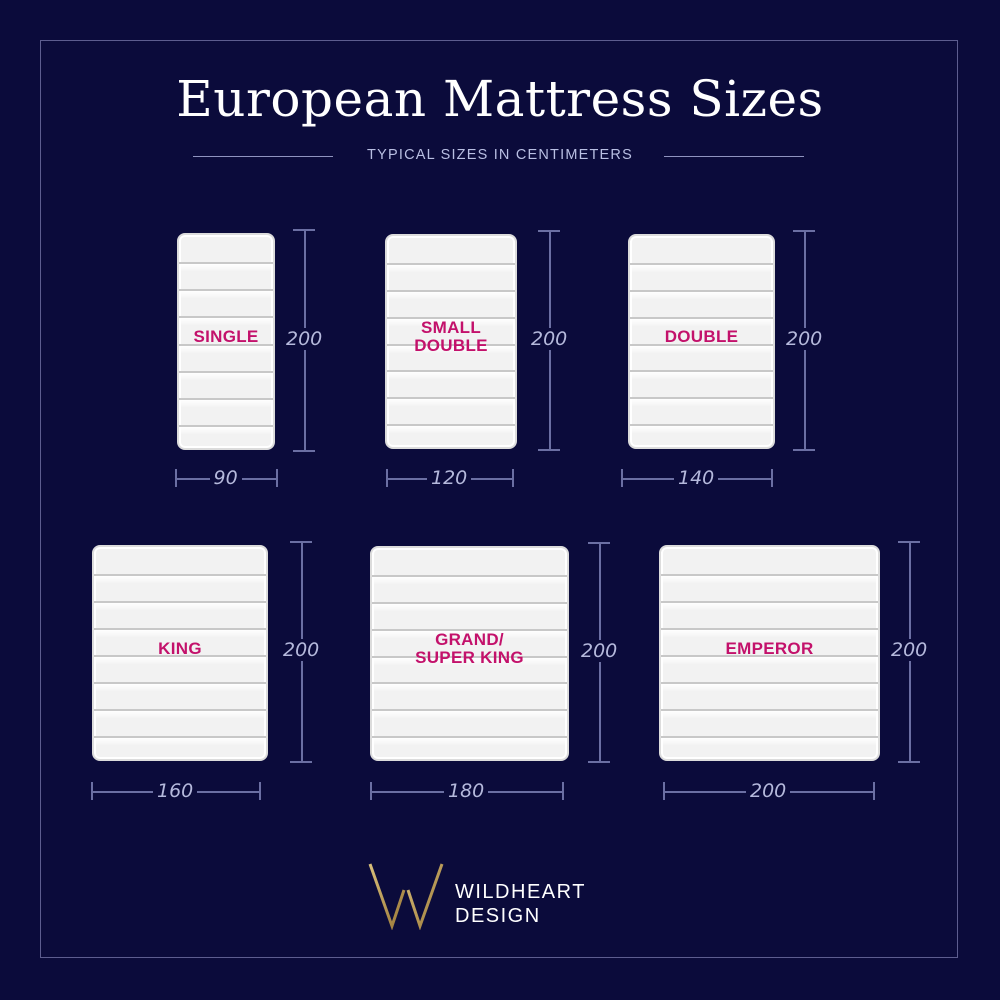 The width and height of the screenshot is (1000, 1000). Describe the element at coordinates (225, 478) in the screenshot. I see `width-value: 90` at that location.